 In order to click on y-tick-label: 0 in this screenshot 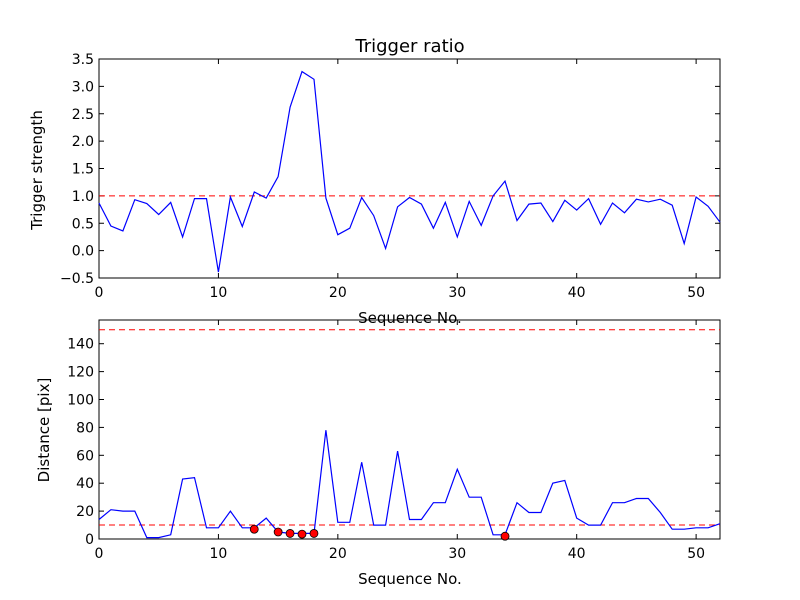, I will do `click(89, 540)`.